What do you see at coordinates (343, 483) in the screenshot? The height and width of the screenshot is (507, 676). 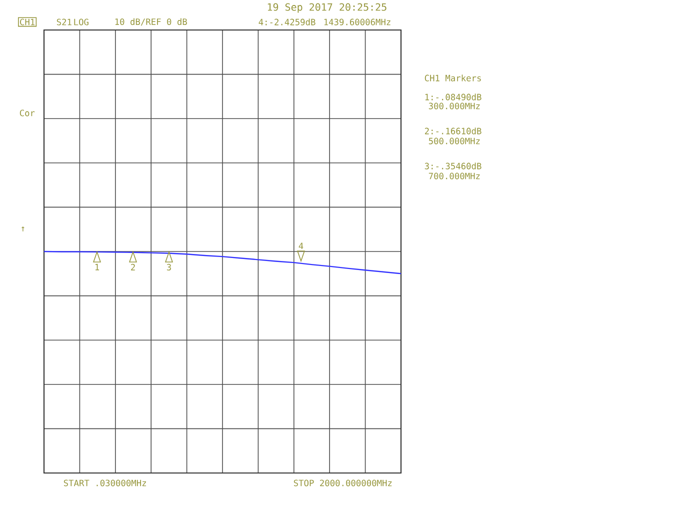 I see `text: STOP 2000.000000MHz` at bounding box center [343, 483].